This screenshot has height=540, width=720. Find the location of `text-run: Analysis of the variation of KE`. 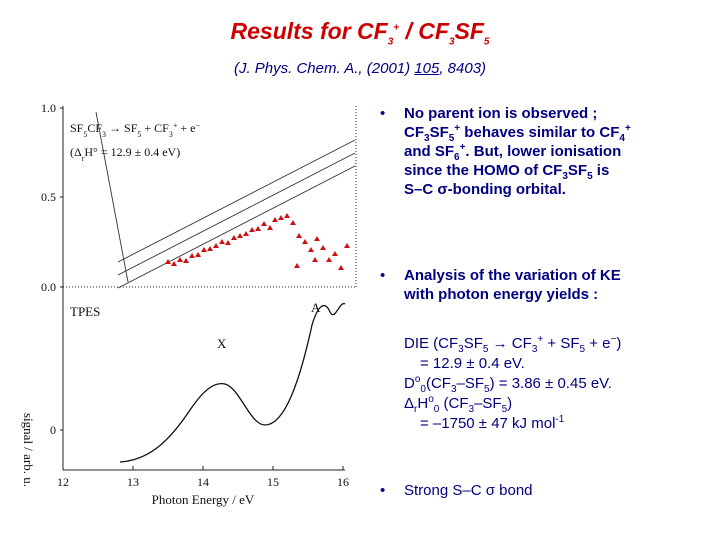

text-run: Analysis of the variation of KE is located at coordinates (512, 275).